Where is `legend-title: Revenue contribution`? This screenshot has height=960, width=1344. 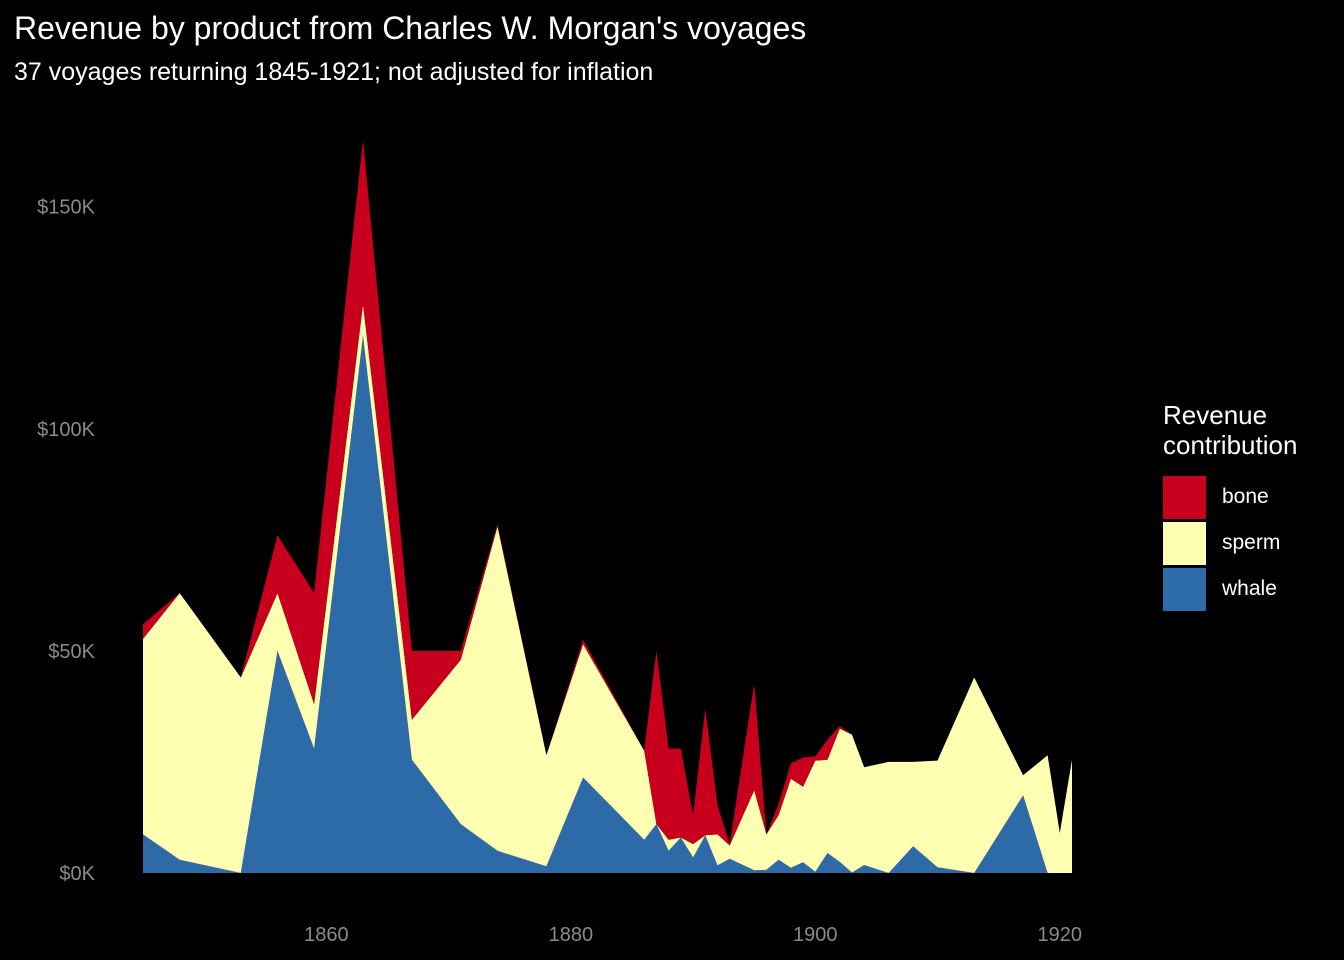 legend-title: Revenue contribution is located at coordinates (1230, 430).